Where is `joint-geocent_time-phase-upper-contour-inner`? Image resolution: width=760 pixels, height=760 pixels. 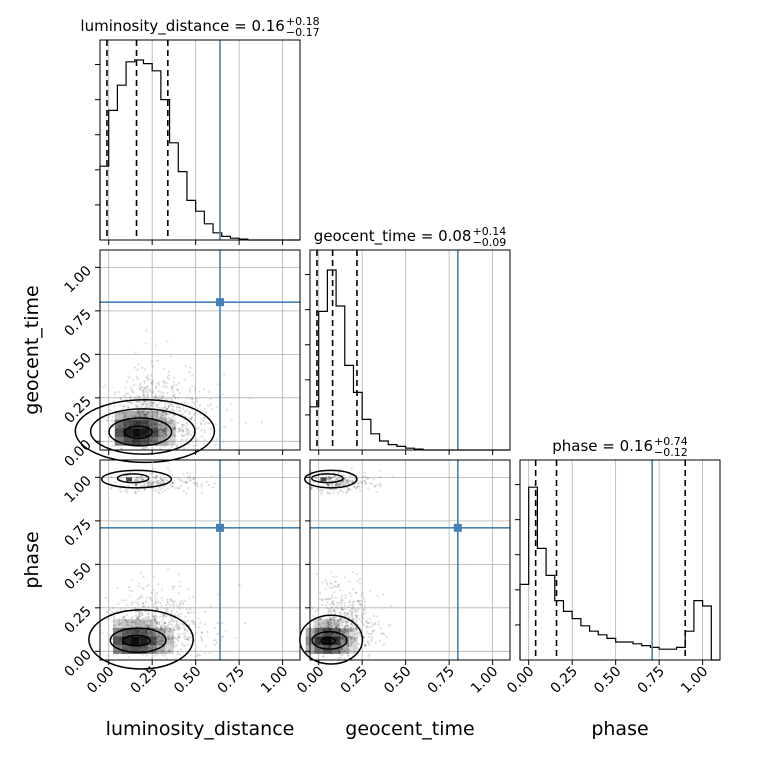
joint-geocent_time-phase-upper-contour-inner is located at coordinates (327, 478).